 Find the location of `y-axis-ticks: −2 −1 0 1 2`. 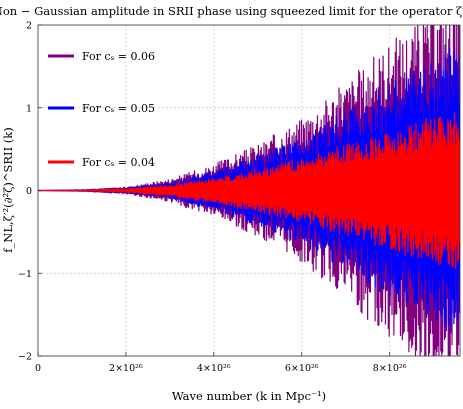

y-axis-ticks: −2 −1 0 1 2 is located at coordinates (30, 192).